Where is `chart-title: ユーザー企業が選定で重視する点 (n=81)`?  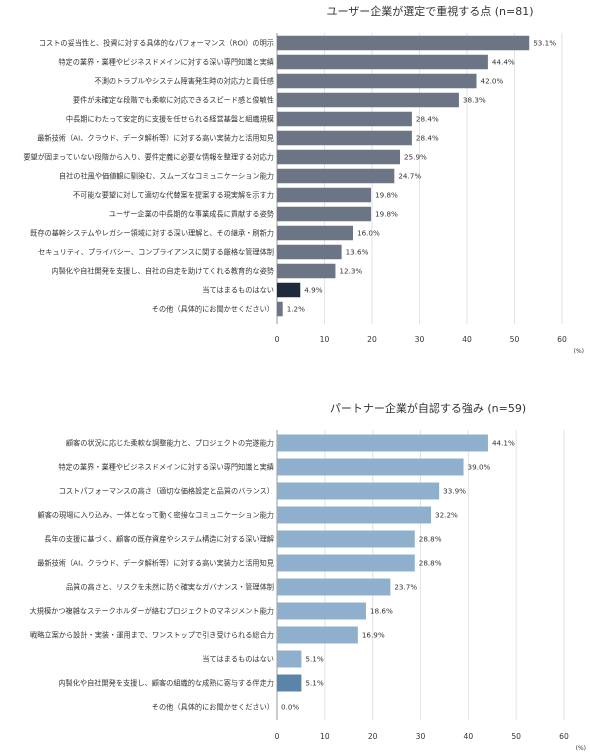 chart-title: ユーザー企業が選定で重視する点 (n=81) is located at coordinates (429, 11).